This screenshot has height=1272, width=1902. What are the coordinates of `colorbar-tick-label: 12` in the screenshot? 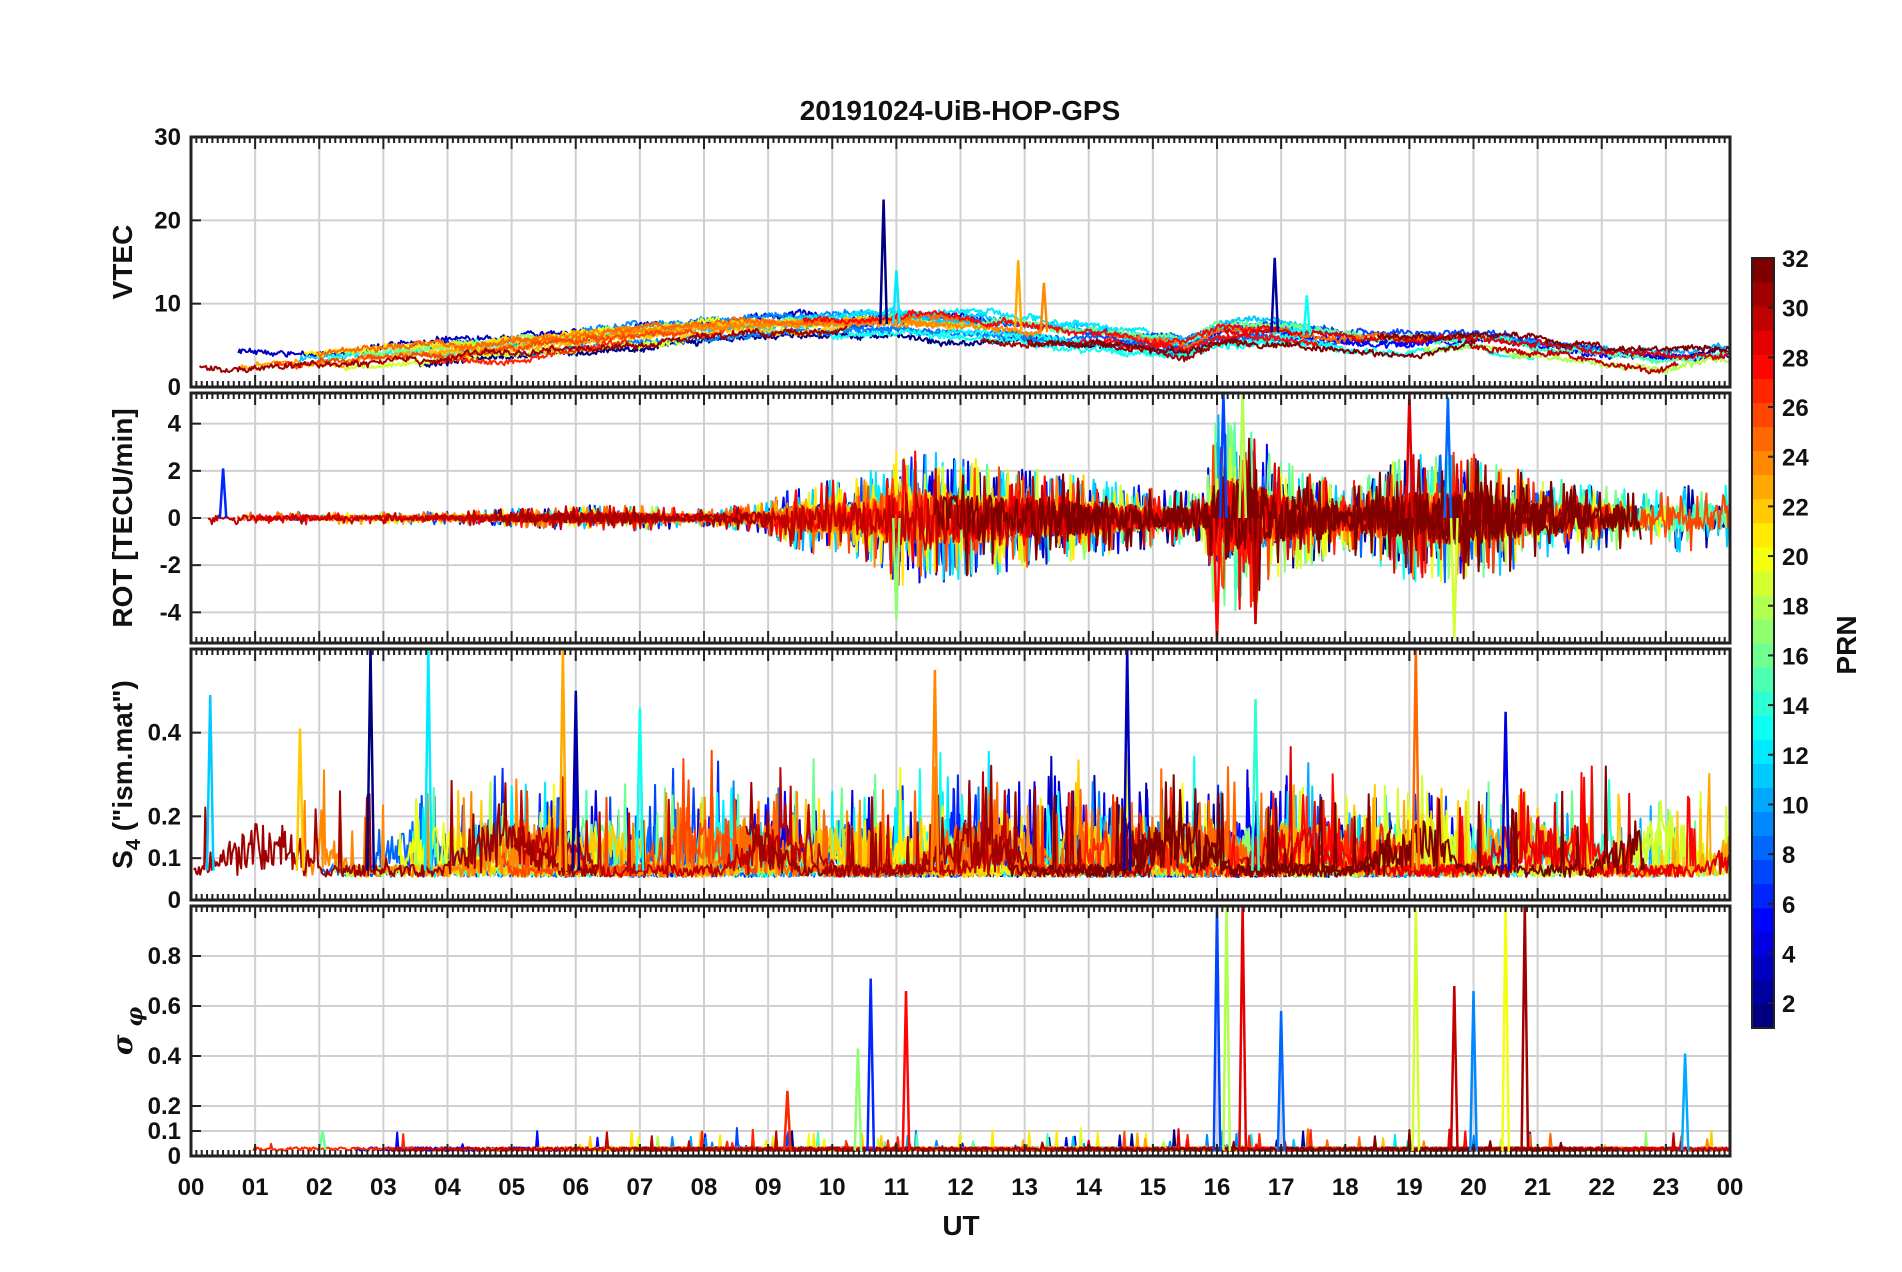 It's located at (1795, 756).